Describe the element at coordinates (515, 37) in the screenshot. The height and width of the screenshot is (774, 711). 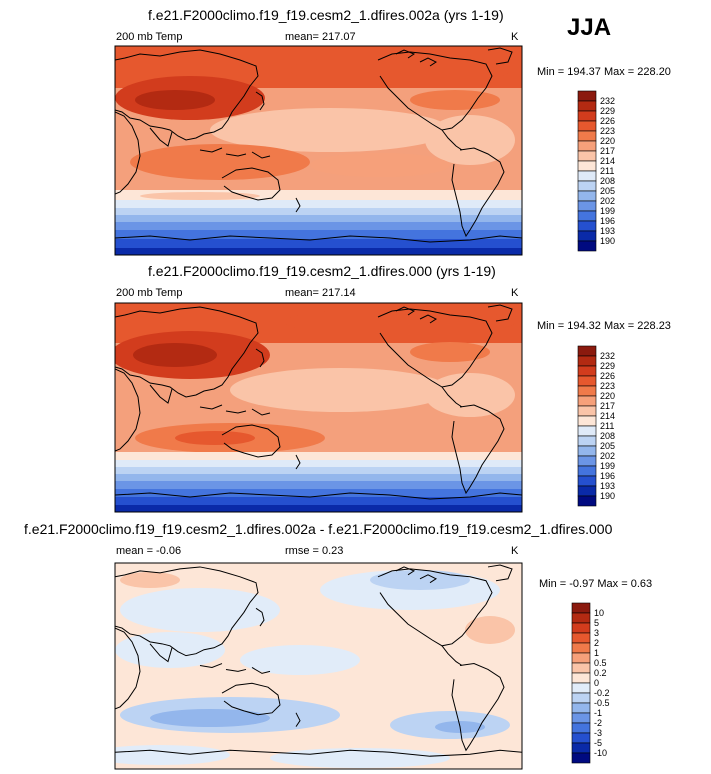
I see `panel1-units: K` at that location.